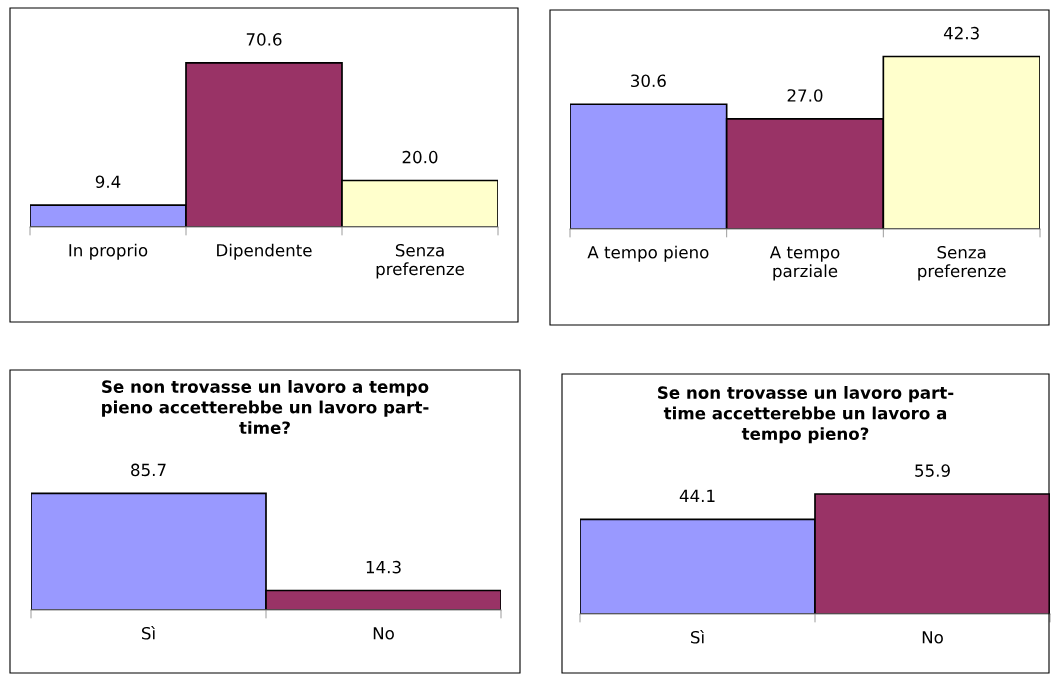 This screenshot has height=675, width=1051. Describe the element at coordinates (932, 470) in the screenshot. I see `data-label: 55.9` at that location.